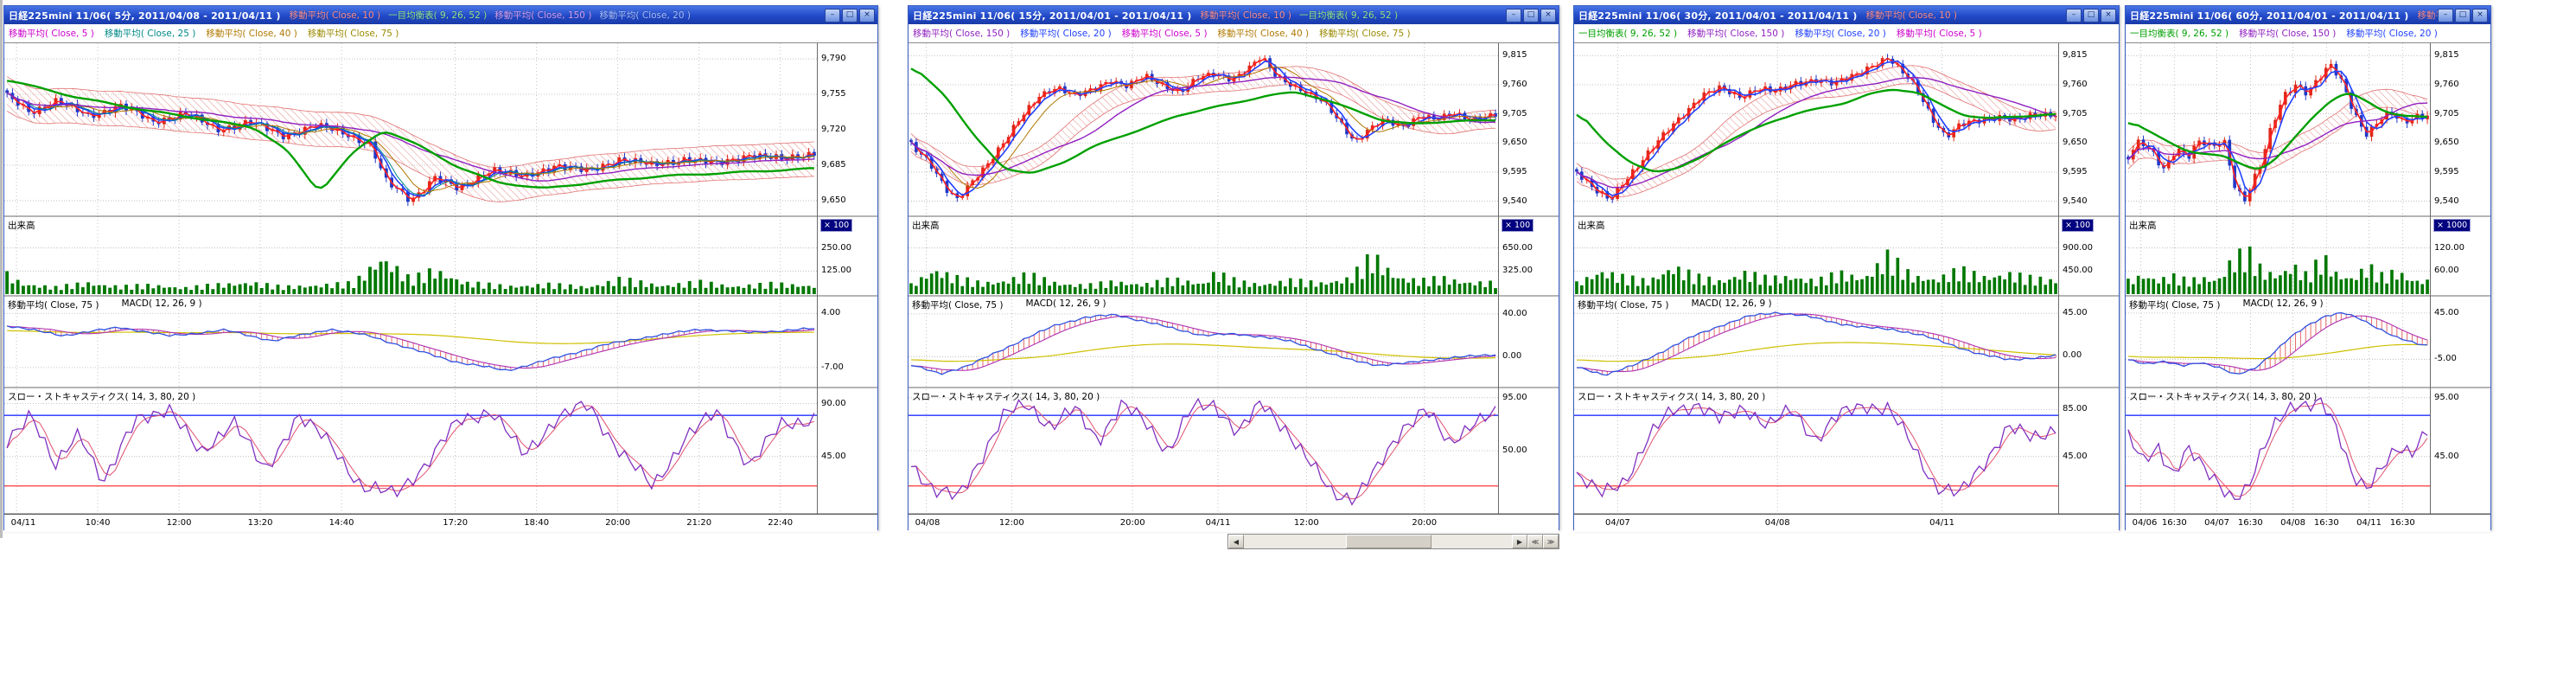 The height and width of the screenshot is (692, 2576). I want to click on page-start-button: ≪, so click(1535, 541).